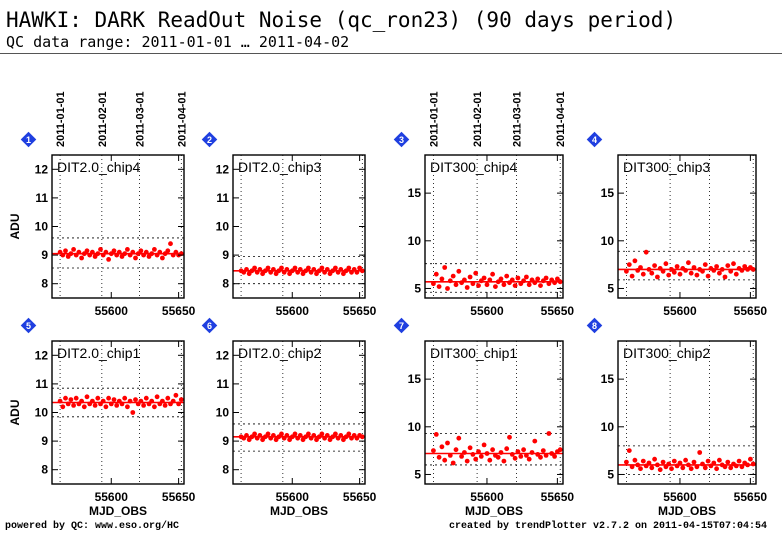  Describe the element at coordinates (594, 326) in the screenshot. I see `panel-index-number: 8` at that location.